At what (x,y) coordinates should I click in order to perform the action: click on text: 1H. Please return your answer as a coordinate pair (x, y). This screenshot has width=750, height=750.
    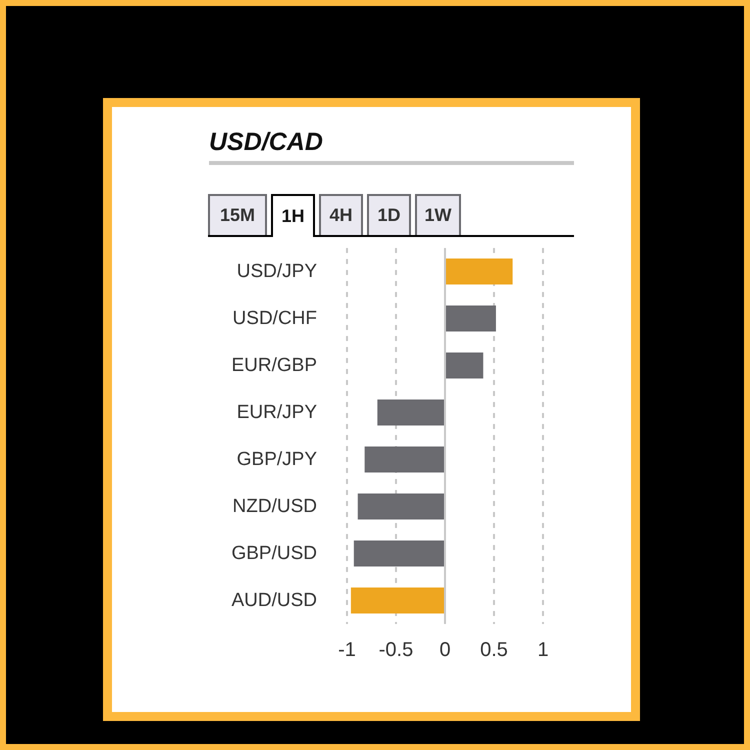
    Looking at the image, I should click on (293, 215).